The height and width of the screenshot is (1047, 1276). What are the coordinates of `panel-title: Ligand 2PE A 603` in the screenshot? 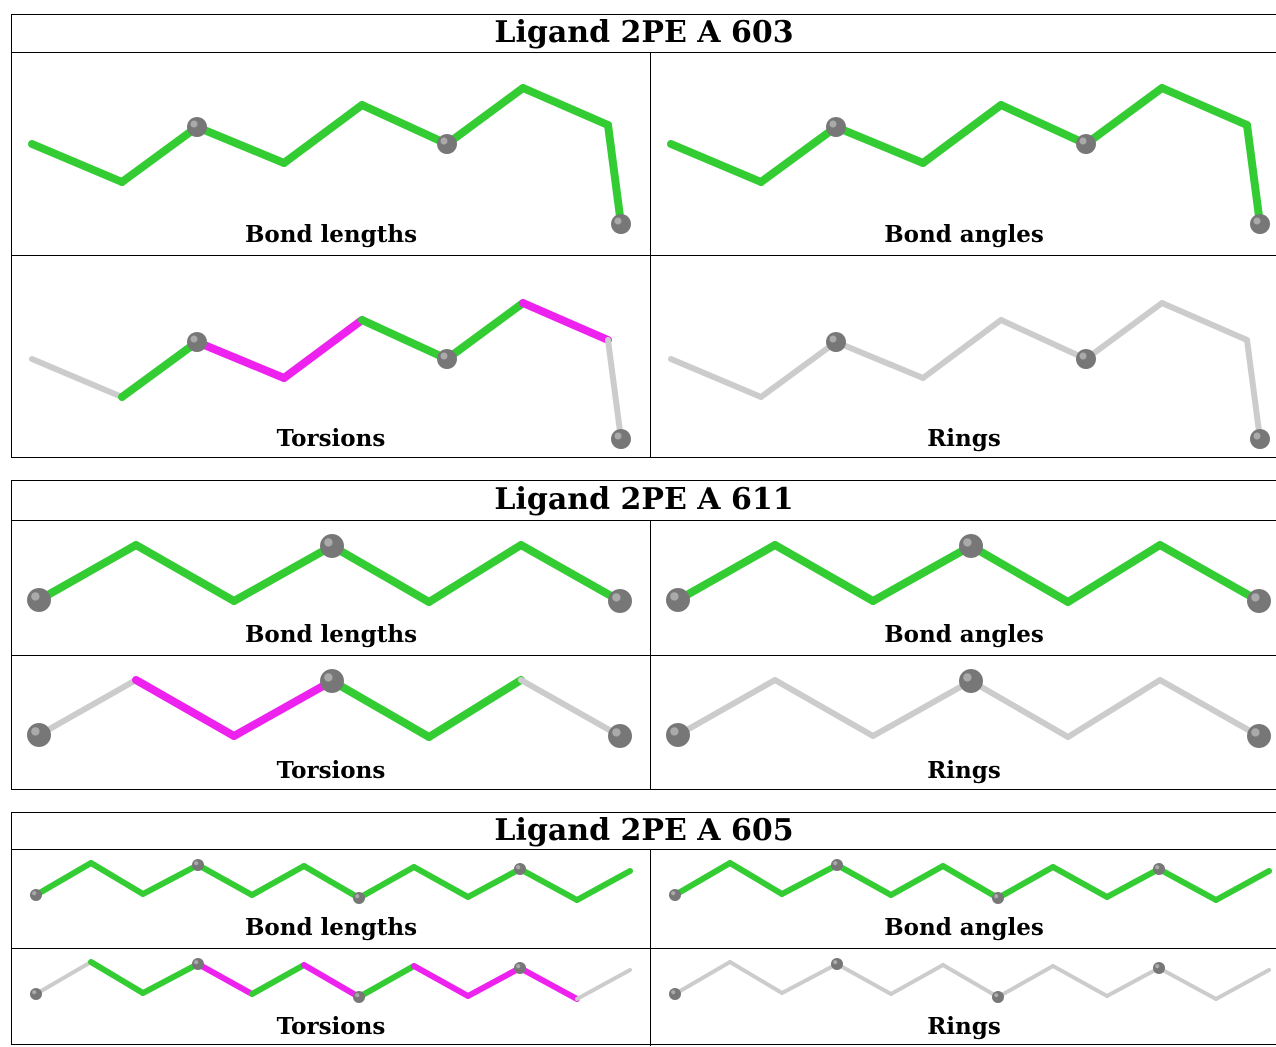 It's located at (644, 34).